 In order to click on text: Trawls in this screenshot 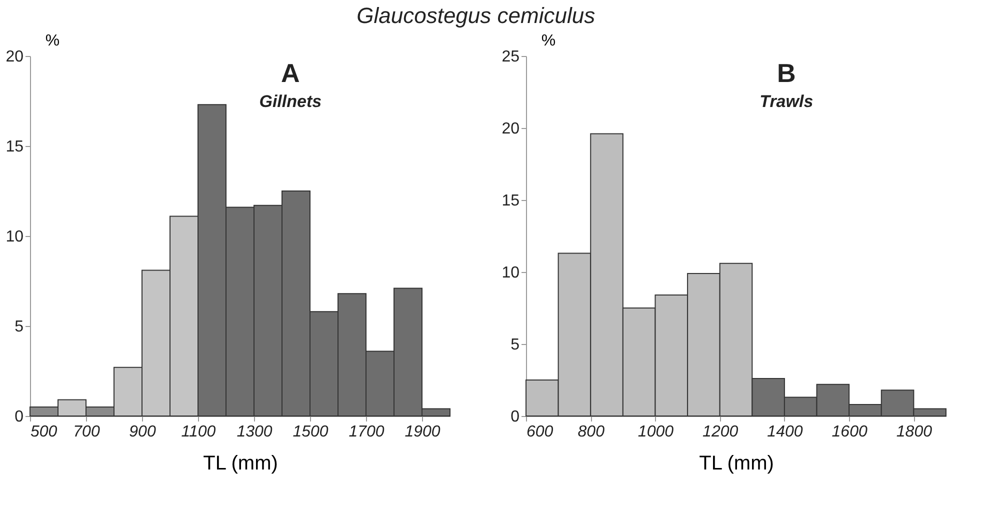, I will do `click(787, 101)`.